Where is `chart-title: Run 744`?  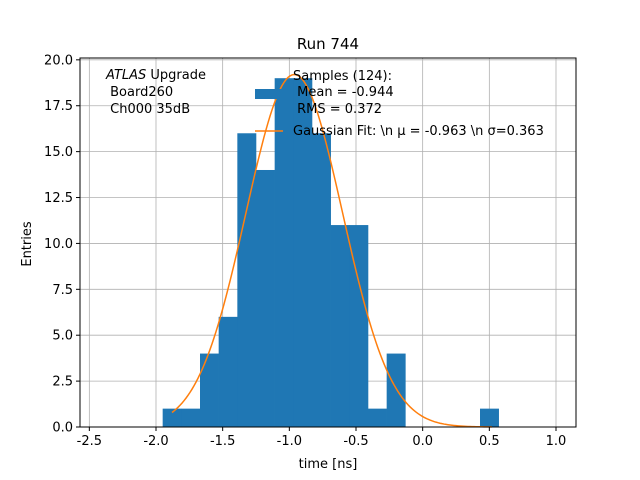
chart-title: Run 744 is located at coordinates (328, 44).